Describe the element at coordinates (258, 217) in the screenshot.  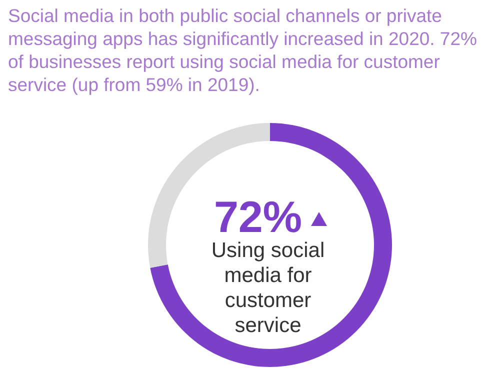
I see `text: 72%` at that location.